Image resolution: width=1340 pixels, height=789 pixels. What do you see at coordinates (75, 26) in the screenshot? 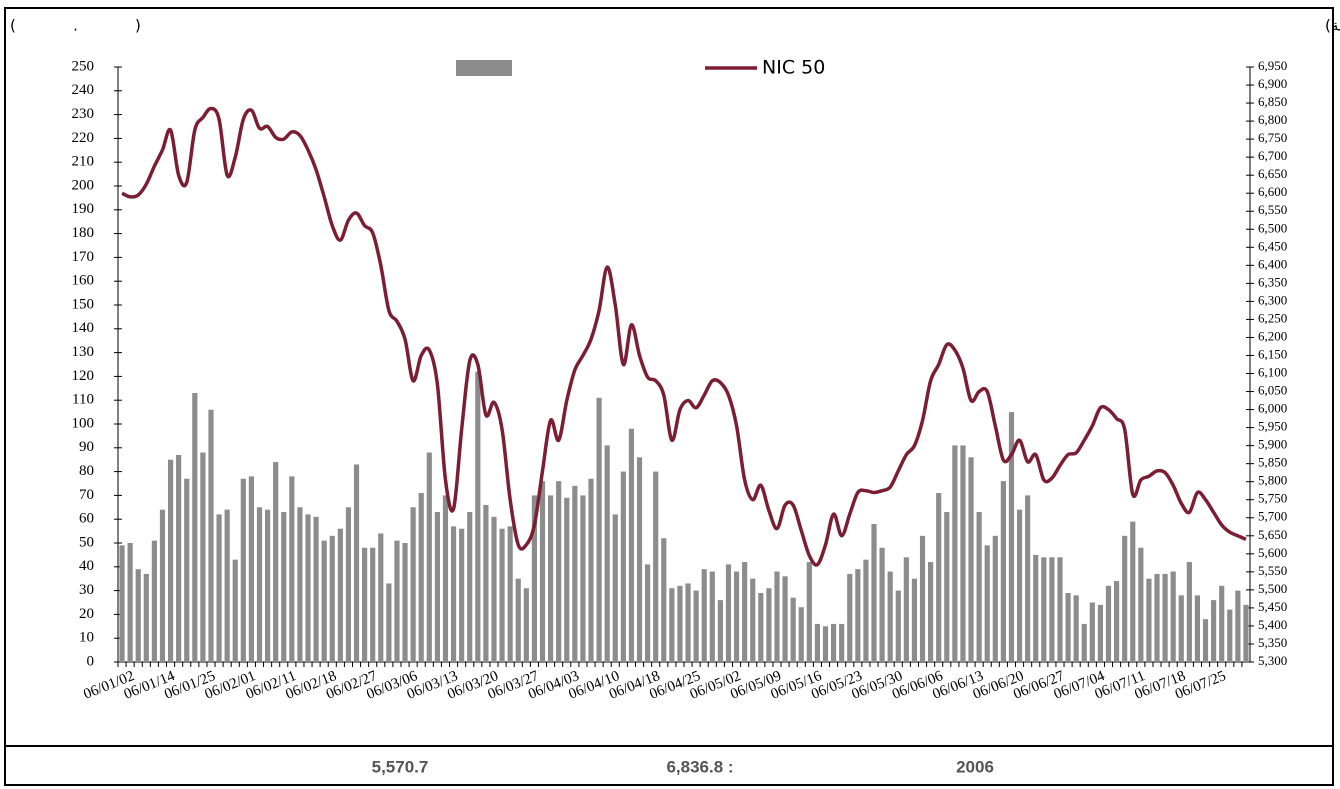
I see `corner-note: ( . )` at bounding box center [75, 26].